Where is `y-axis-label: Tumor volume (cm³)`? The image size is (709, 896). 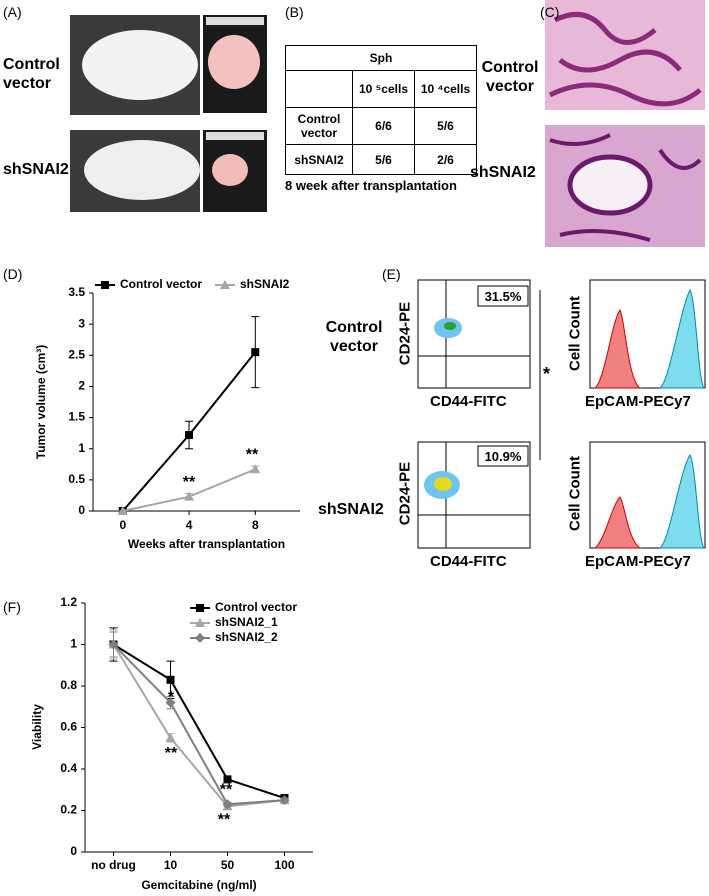 y-axis-label: Tumor volume (cm³) is located at coordinates (41, 402).